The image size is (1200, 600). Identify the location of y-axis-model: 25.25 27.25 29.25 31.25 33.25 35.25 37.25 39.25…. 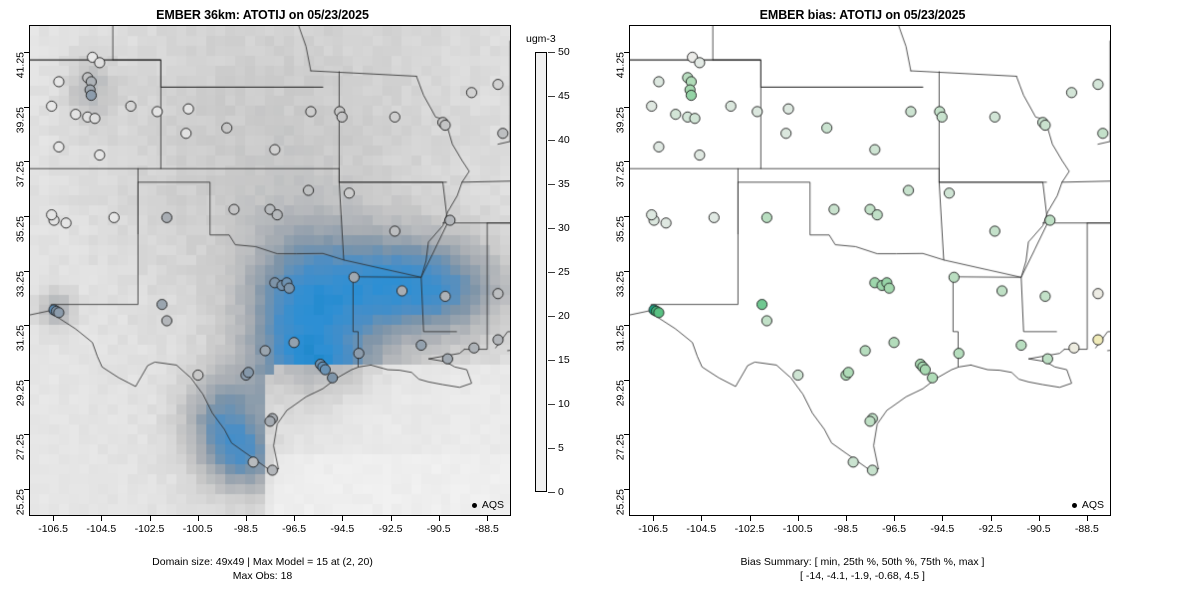
(14, 270).